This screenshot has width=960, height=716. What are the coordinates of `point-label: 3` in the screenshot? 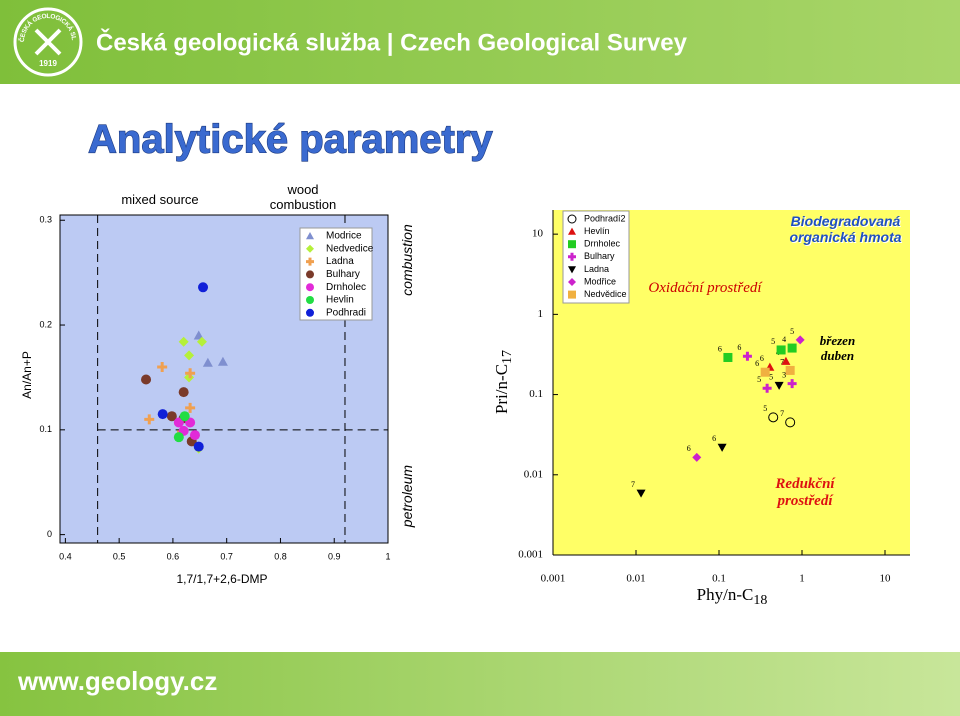 It's located at (784, 374).